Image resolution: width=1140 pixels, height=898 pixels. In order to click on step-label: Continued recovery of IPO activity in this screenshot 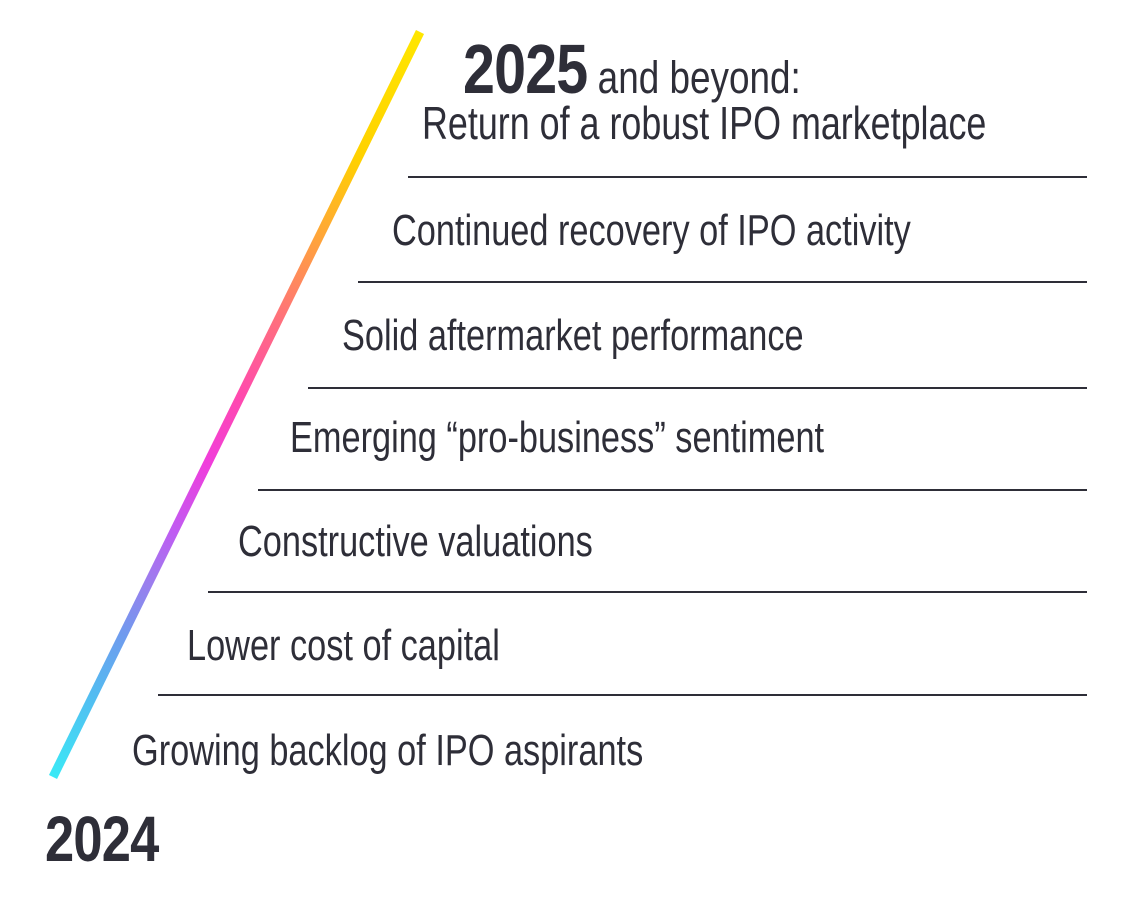, I will do `click(651, 230)`.